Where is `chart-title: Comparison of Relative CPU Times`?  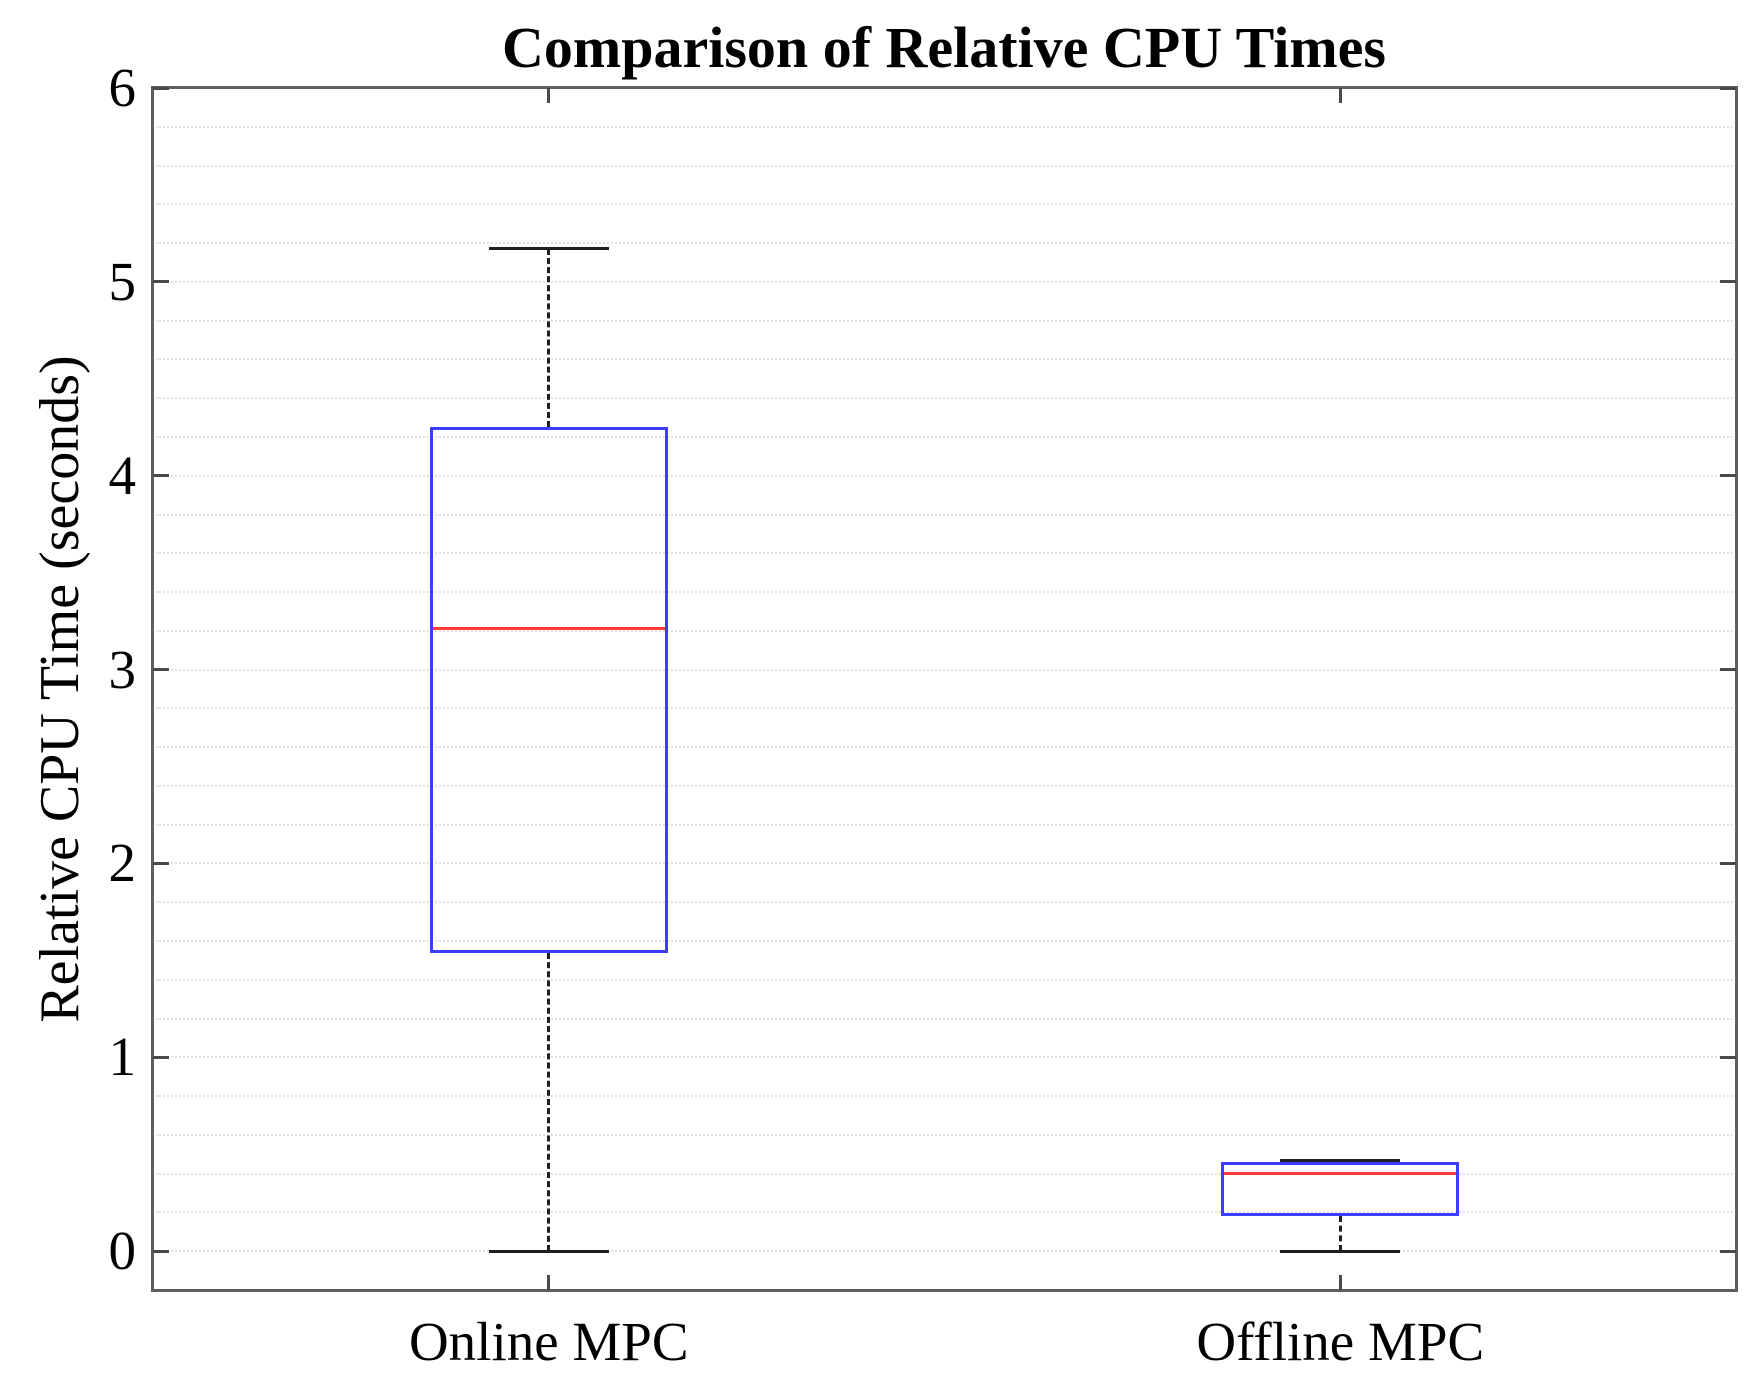 chart-title: Comparison of Relative CPU Times is located at coordinates (944, 47).